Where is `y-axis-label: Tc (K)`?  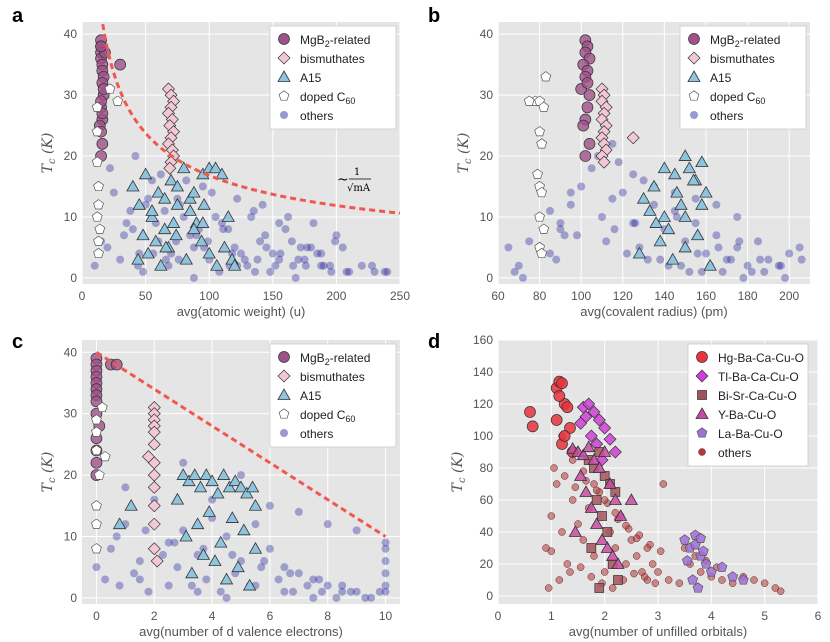
y-axis-label: Tc (K) is located at coordinates (49, 153).